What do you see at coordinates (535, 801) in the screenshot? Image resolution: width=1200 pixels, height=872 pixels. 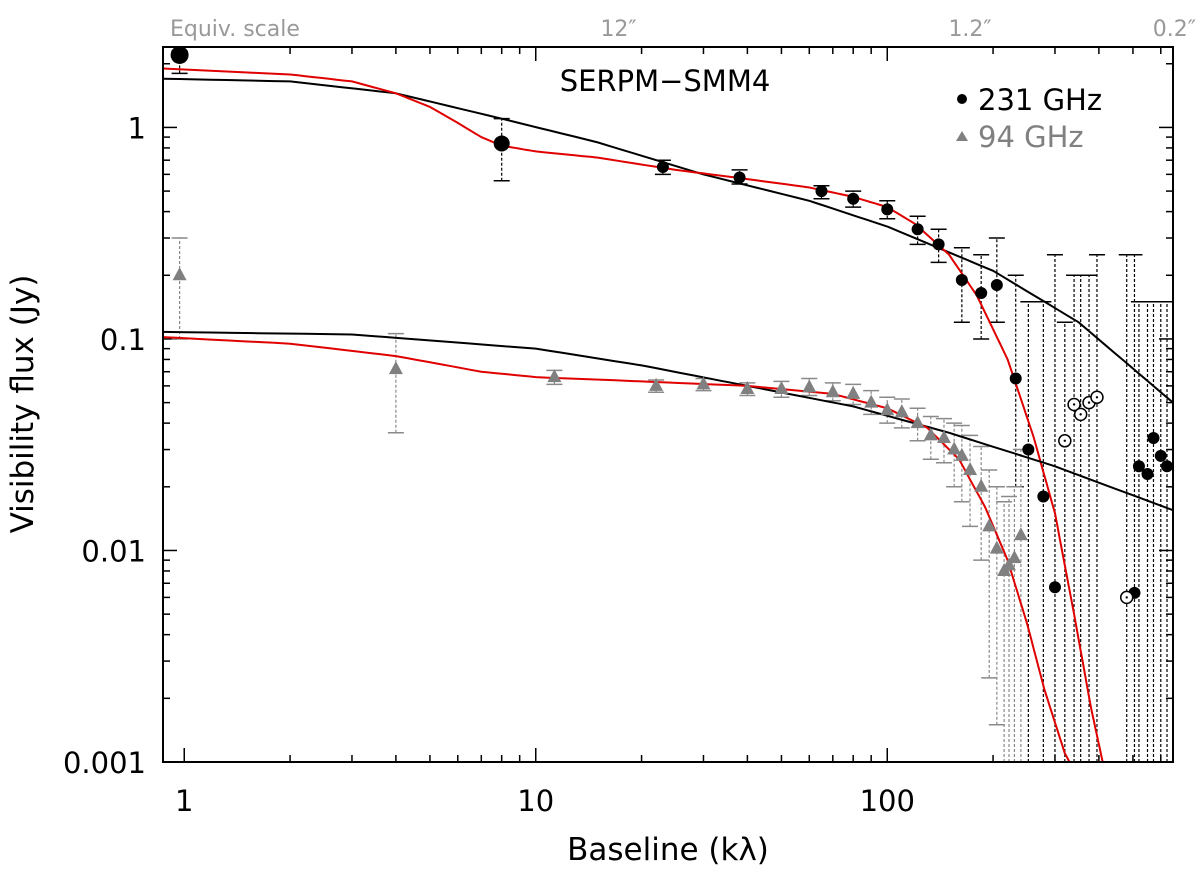 I see `x-tick-label: 10` at bounding box center [535, 801].